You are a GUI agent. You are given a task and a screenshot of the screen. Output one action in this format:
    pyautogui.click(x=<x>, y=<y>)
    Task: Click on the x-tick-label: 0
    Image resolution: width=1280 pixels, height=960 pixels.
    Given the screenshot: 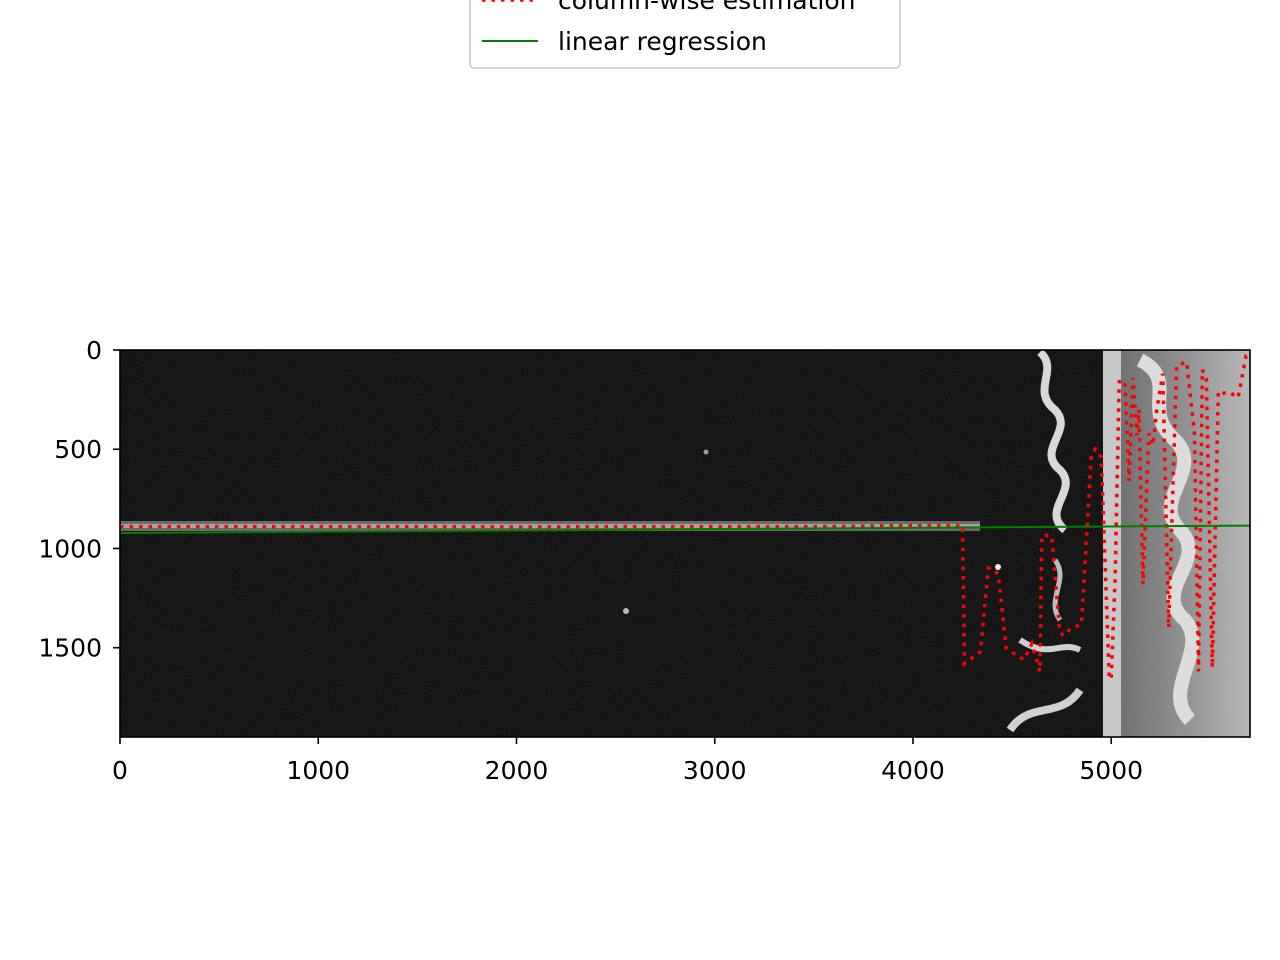 What is the action you would take?
    pyautogui.click(x=120, y=770)
    